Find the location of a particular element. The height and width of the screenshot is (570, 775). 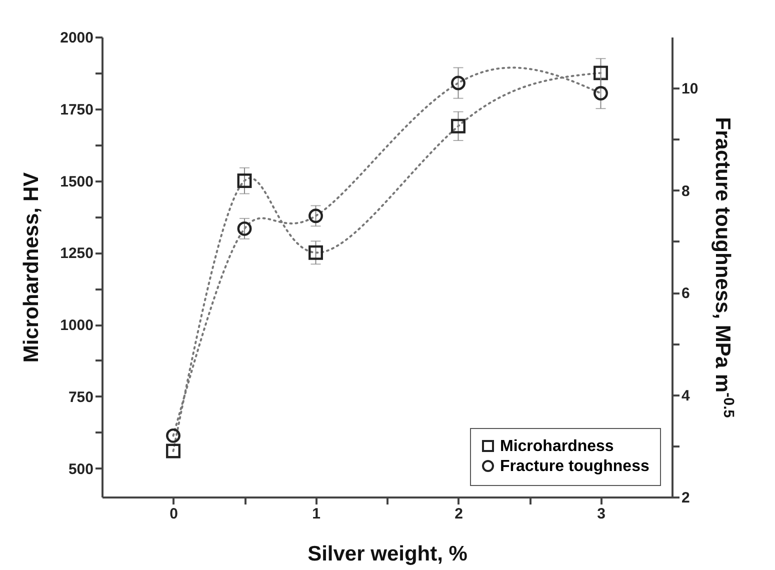

y-tick-label: 1000 is located at coordinates (77, 325).